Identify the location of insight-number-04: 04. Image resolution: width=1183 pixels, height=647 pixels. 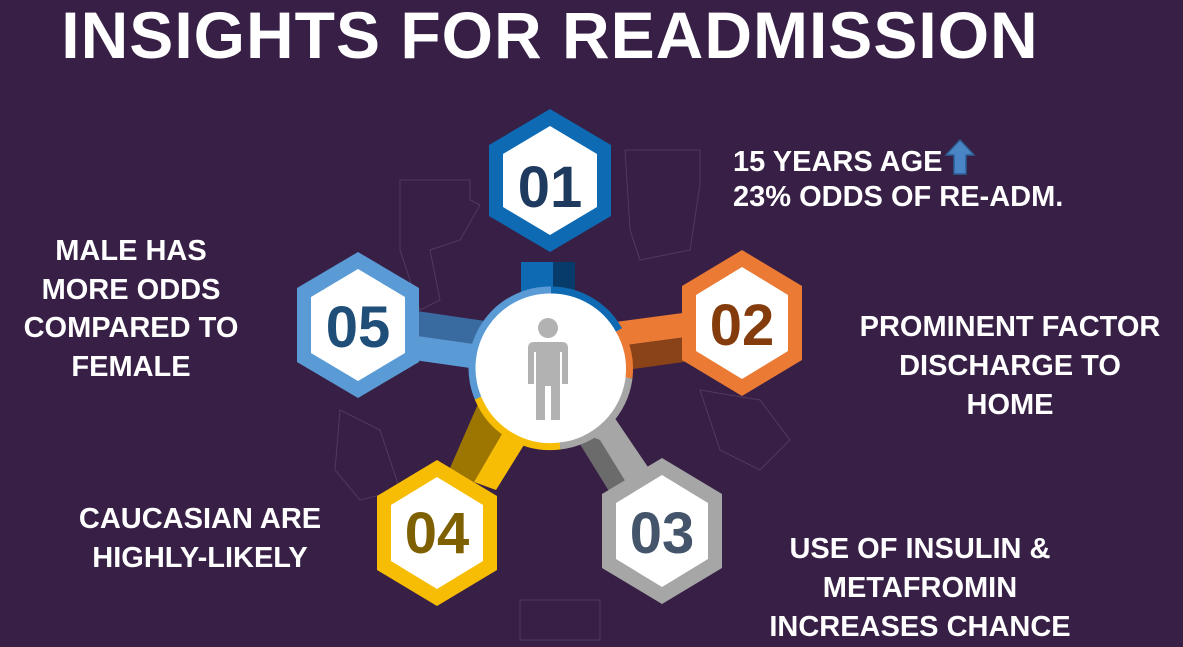
(437, 533).